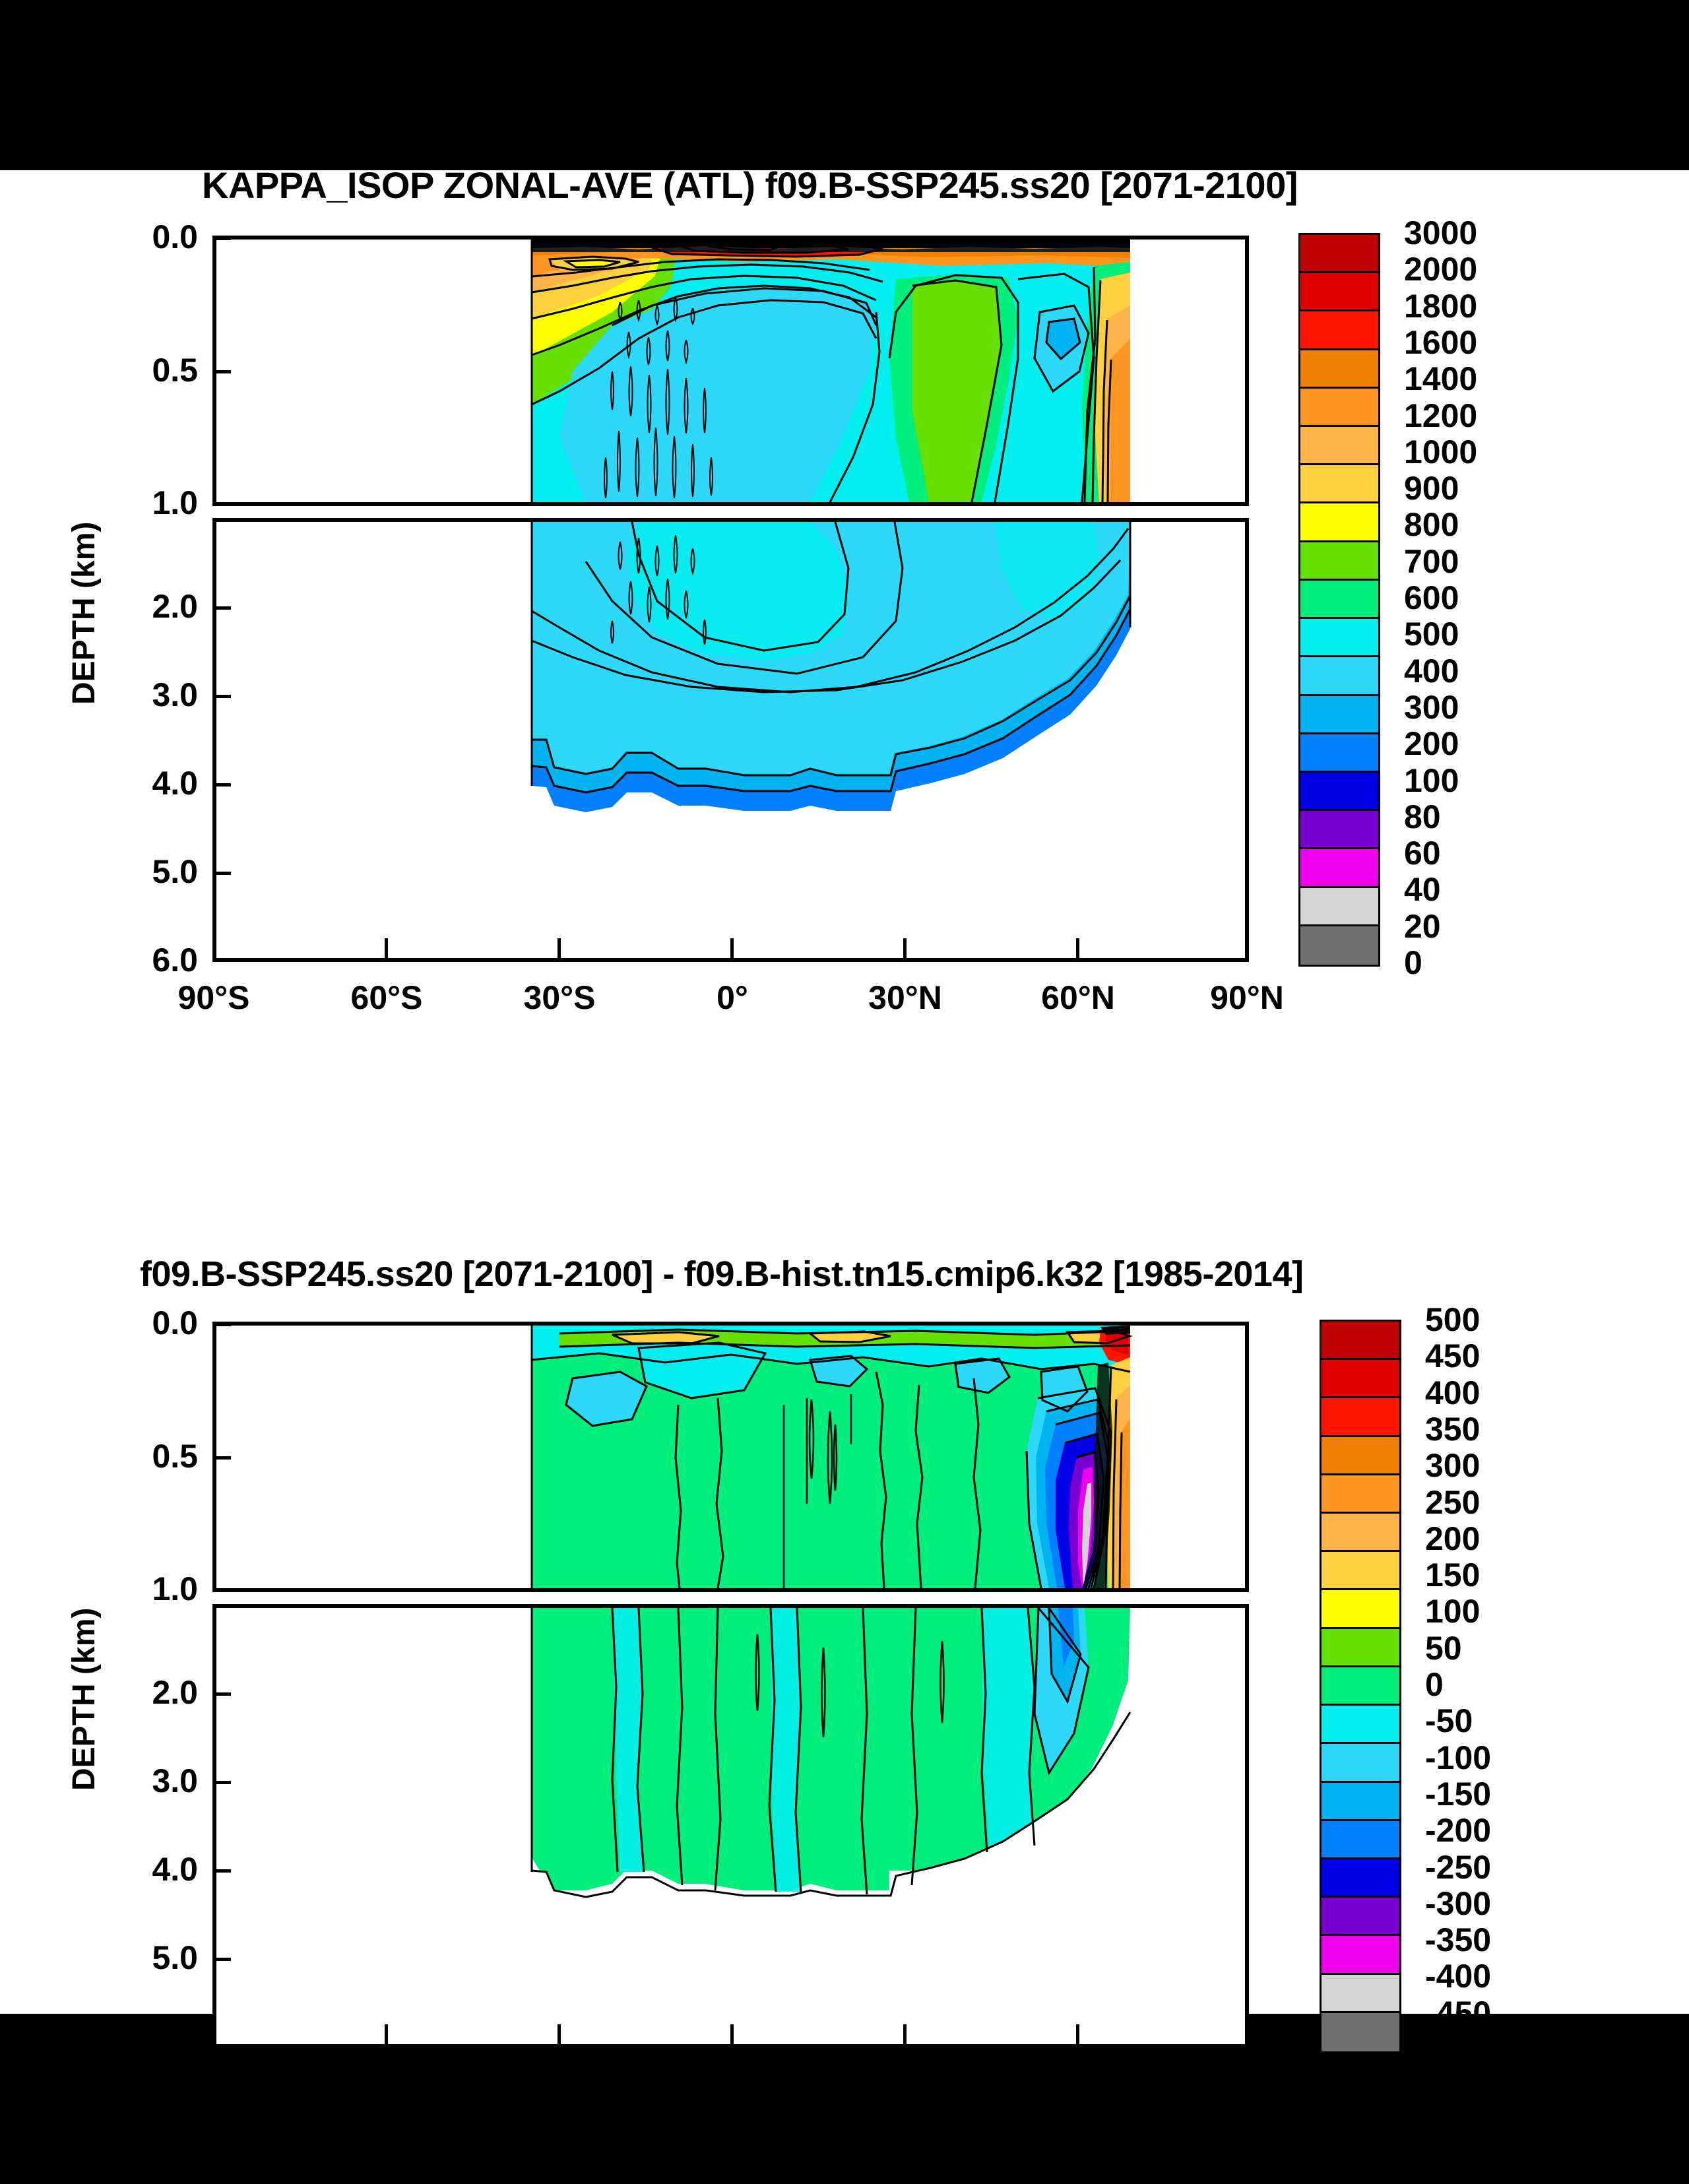 This screenshot has width=1689, height=2184. I want to click on colorbar-tick-label: 3000, so click(1441, 232).